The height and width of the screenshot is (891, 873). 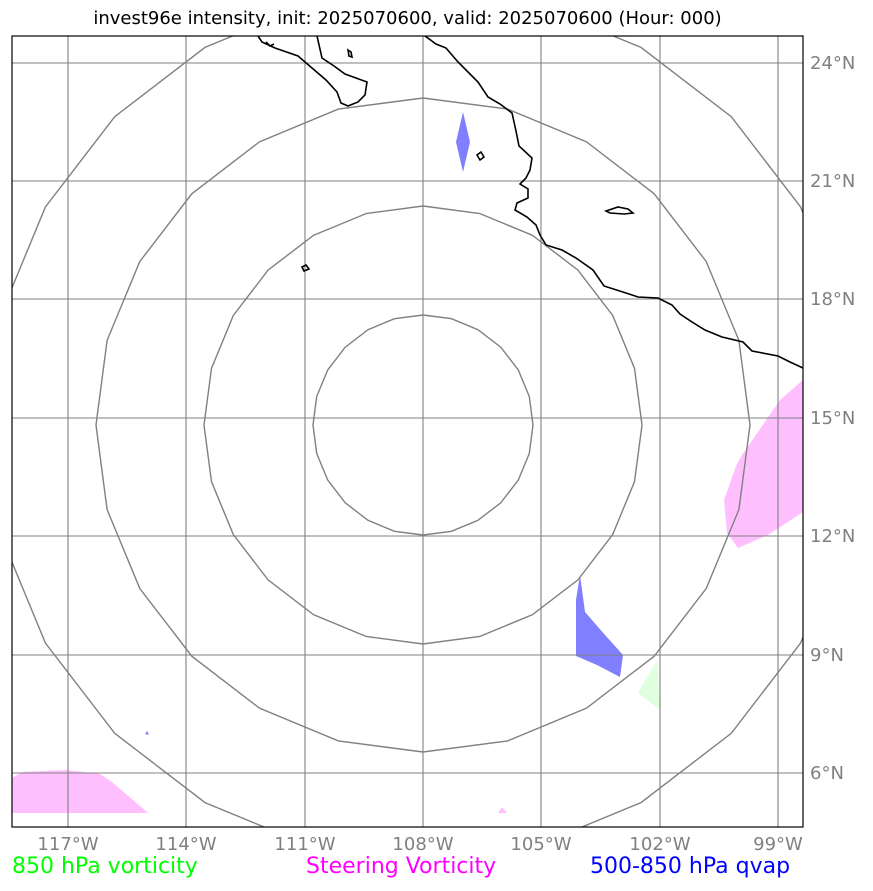 What do you see at coordinates (540, 844) in the screenshot?
I see `lon-tick-label: 105°W` at bounding box center [540, 844].